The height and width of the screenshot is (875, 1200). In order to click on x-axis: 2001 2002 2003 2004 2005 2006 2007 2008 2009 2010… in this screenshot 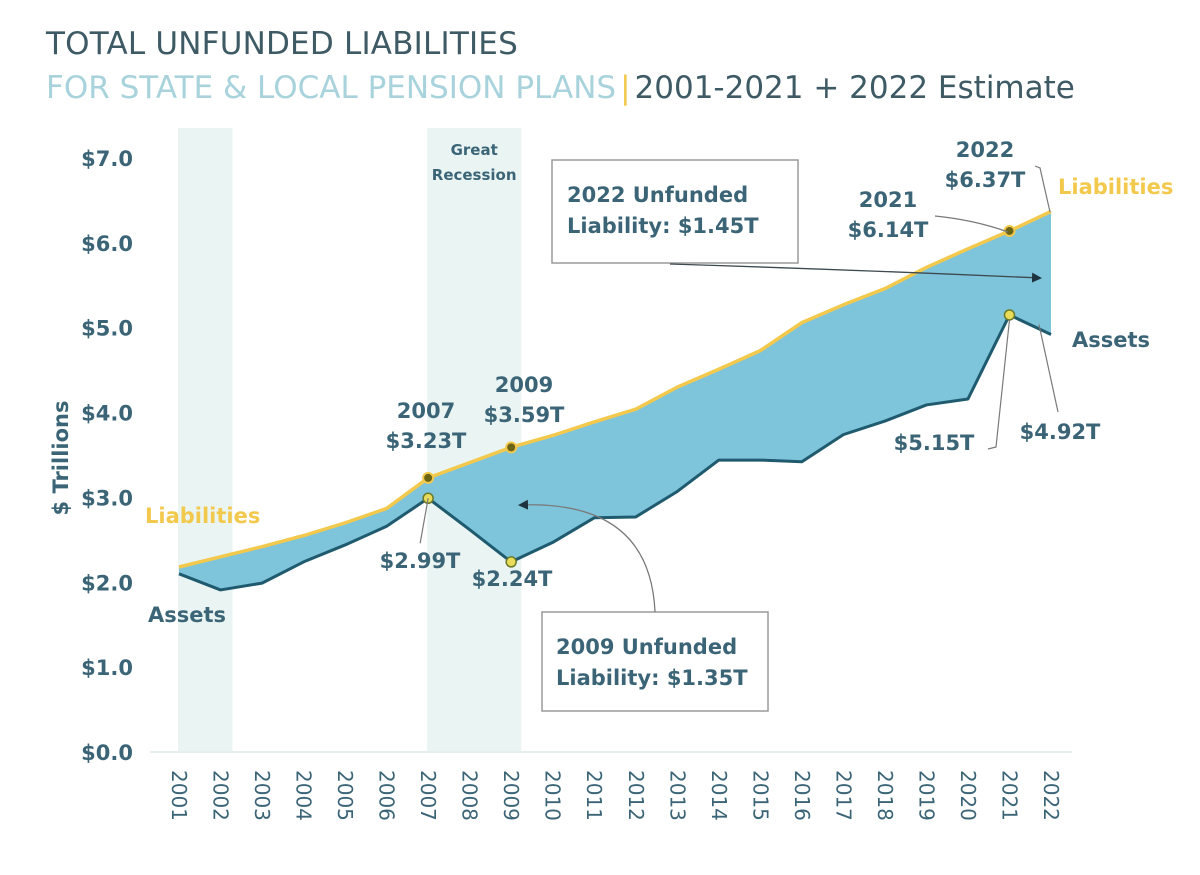, I will do `click(611, 786)`.